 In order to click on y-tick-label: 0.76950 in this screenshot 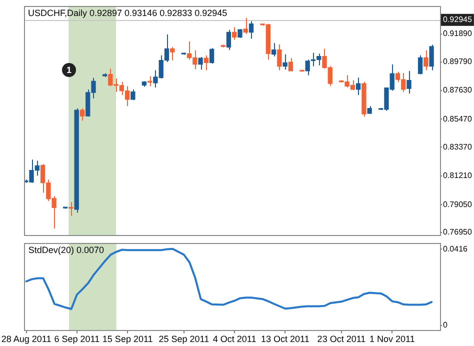, I will do `click(457, 232)`.